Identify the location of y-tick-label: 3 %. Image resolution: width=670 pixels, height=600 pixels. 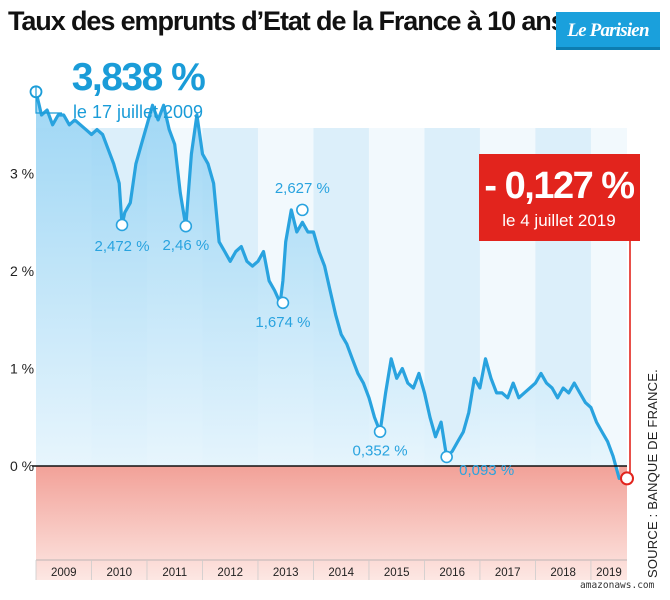
(22, 174).